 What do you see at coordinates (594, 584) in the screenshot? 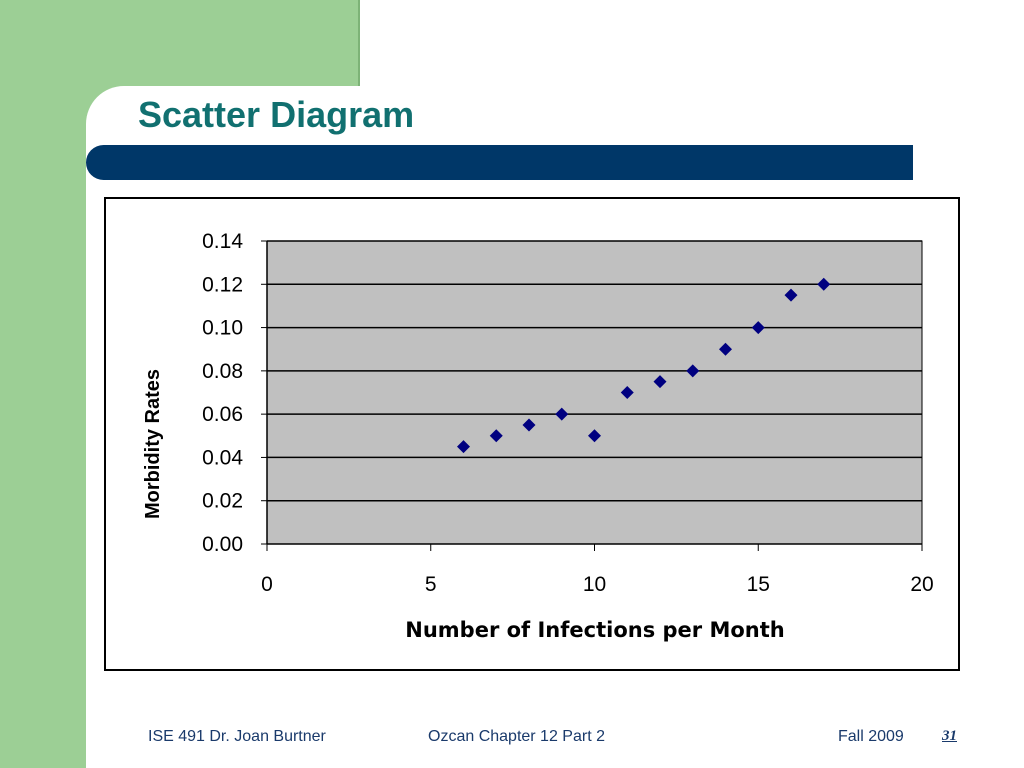
I see `x-tick-label: 10` at bounding box center [594, 584].